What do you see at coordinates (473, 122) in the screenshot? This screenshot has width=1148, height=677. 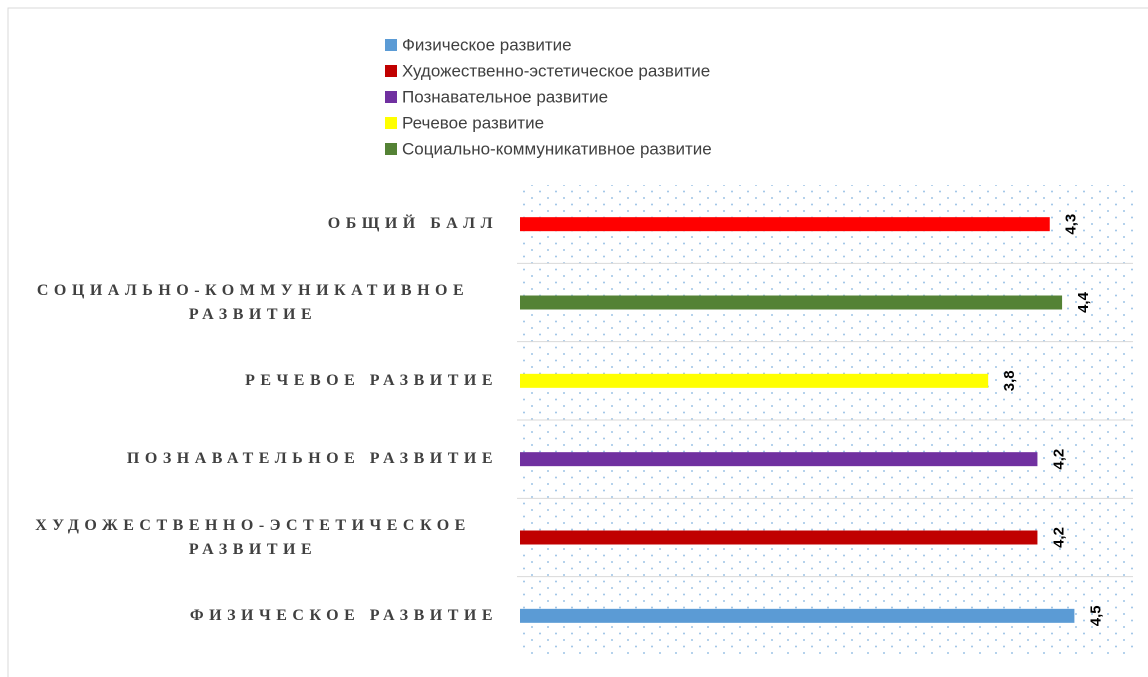 I see `legend-label: Речевое развитие` at bounding box center [473, 122].